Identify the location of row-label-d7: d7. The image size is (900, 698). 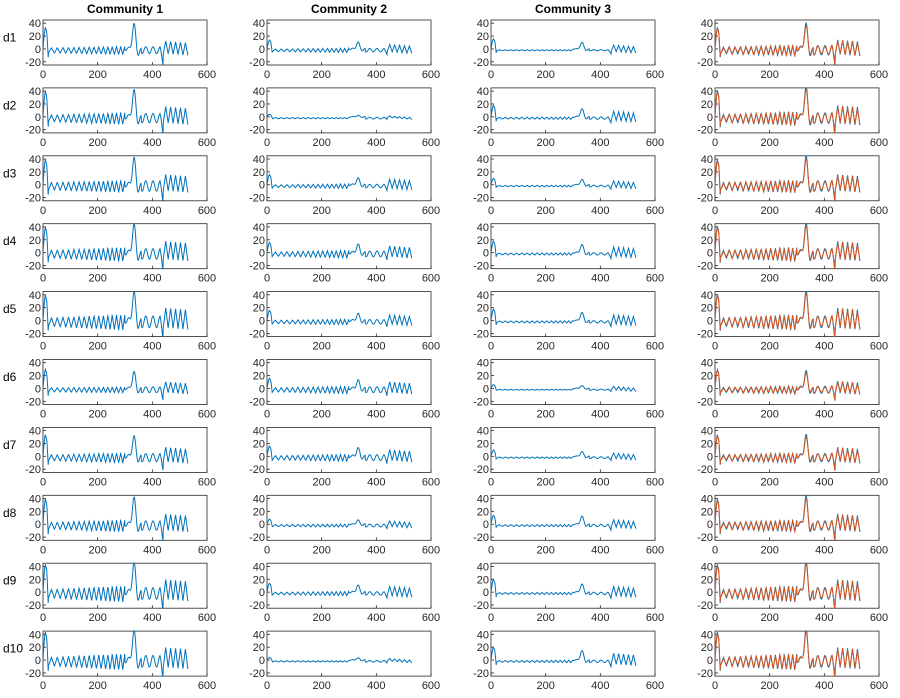
(10, 445).